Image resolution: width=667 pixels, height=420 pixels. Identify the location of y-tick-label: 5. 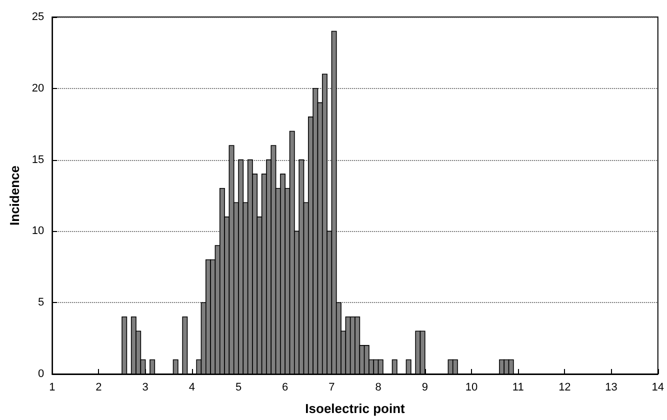
(41, 302).